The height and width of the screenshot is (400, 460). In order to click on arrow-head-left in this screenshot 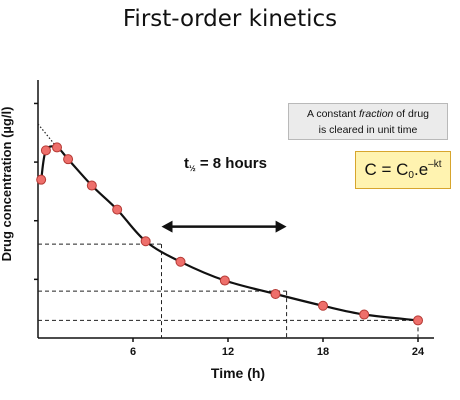, I will do `click(167, 226)`.